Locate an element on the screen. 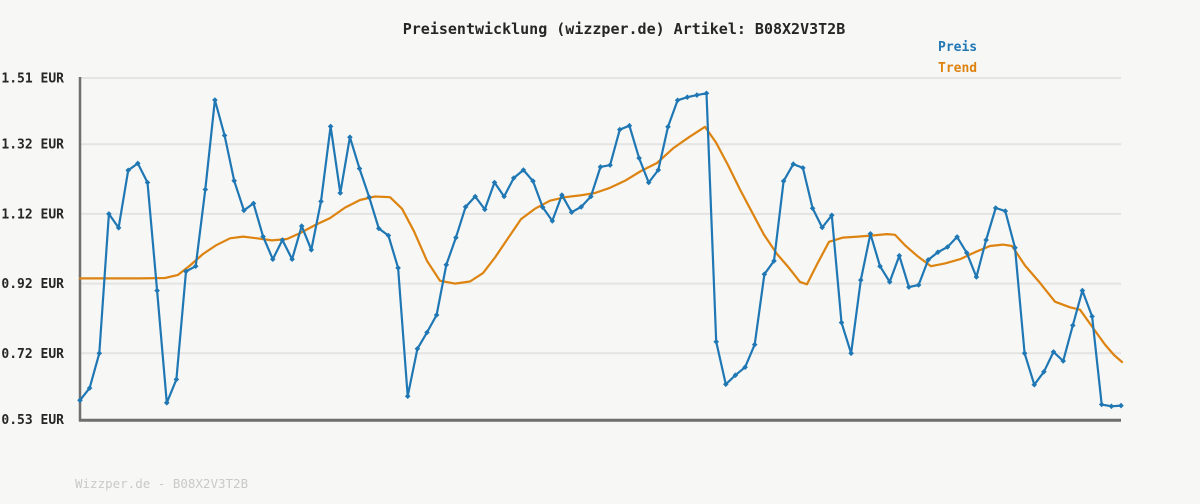  y-tick-label: 1.32 EUR is located at coordinates (32, 145).